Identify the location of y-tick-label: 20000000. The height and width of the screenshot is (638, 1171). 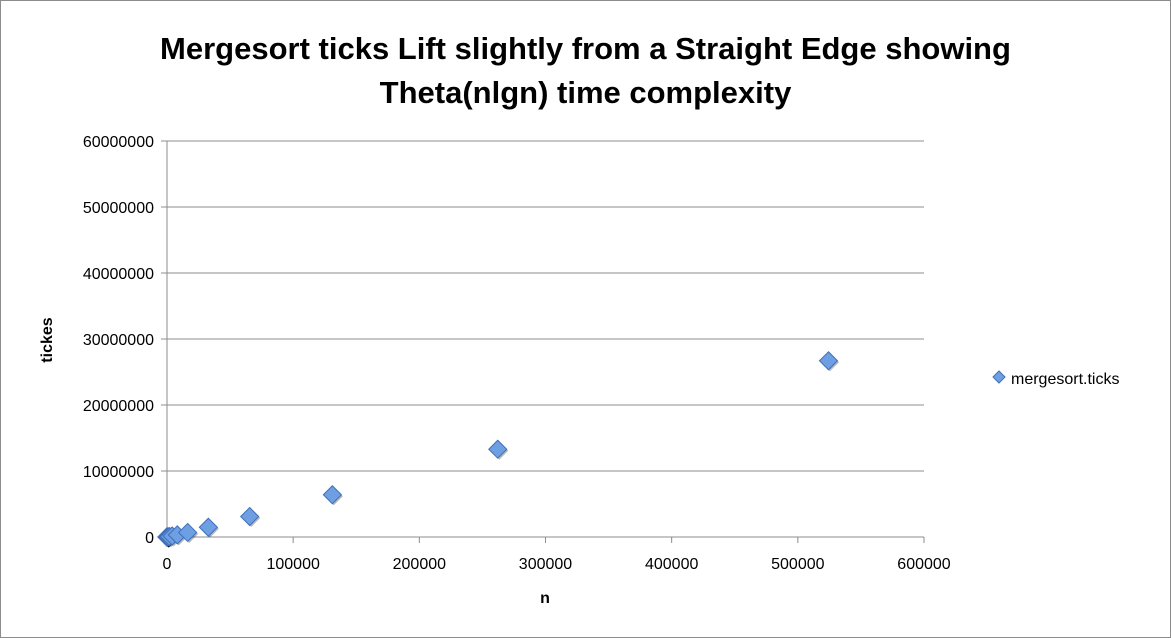
(118, 406).